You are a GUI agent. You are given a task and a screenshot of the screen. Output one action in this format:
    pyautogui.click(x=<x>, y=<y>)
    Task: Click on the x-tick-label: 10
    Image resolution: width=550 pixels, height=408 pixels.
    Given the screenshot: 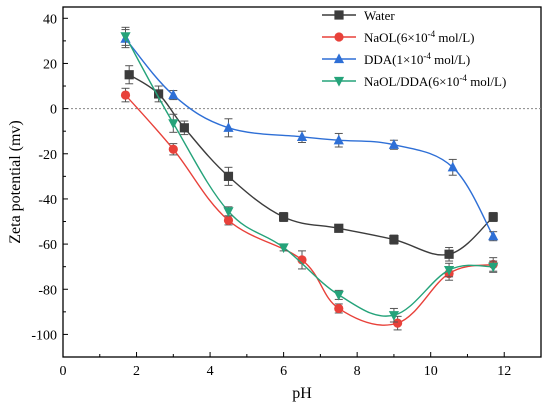 What is the action you would take?
    pyautogui.click(x=431, y=371)
    